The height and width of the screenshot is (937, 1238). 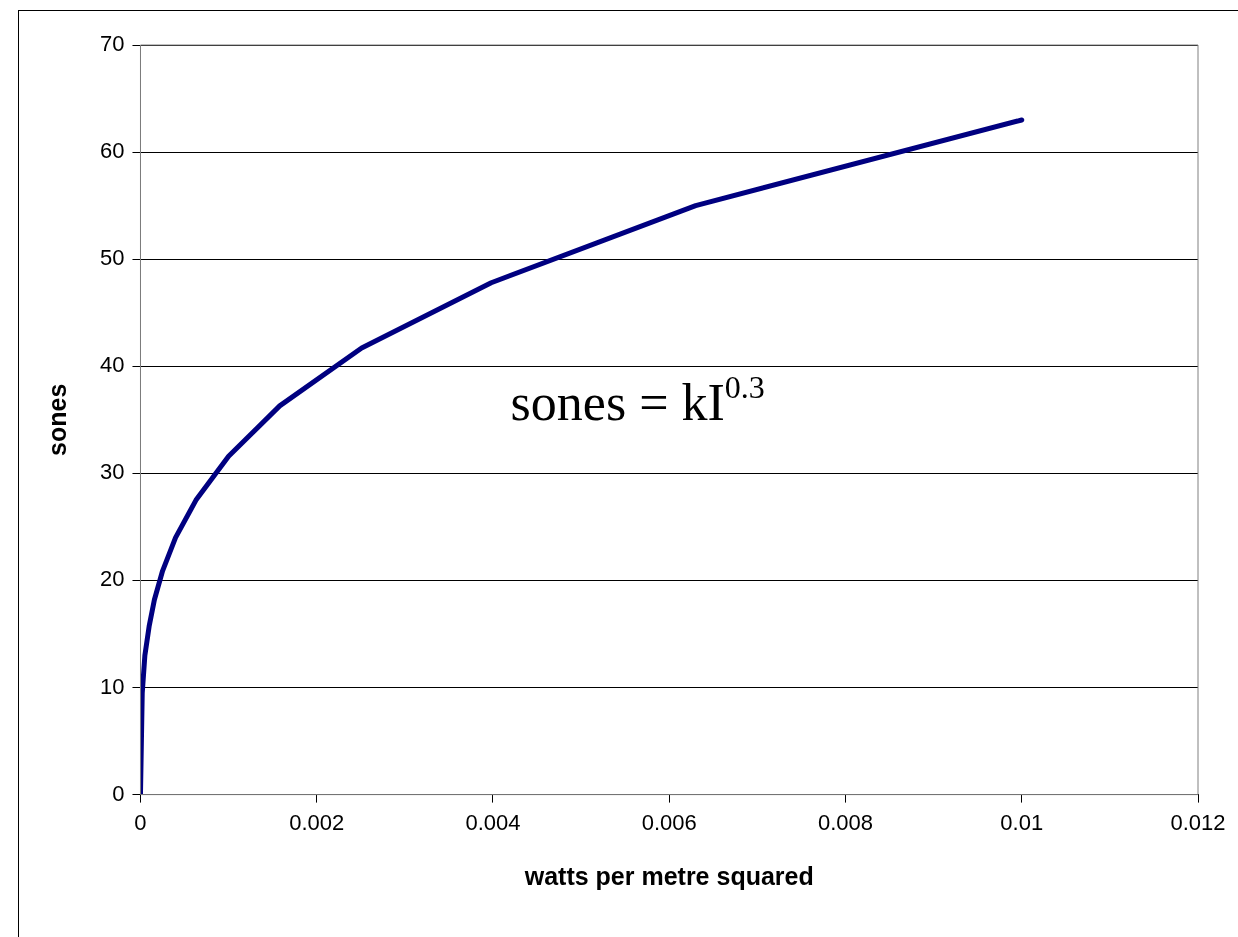 I want to click on y-axis-title: sones, so click(x=56, y=419).